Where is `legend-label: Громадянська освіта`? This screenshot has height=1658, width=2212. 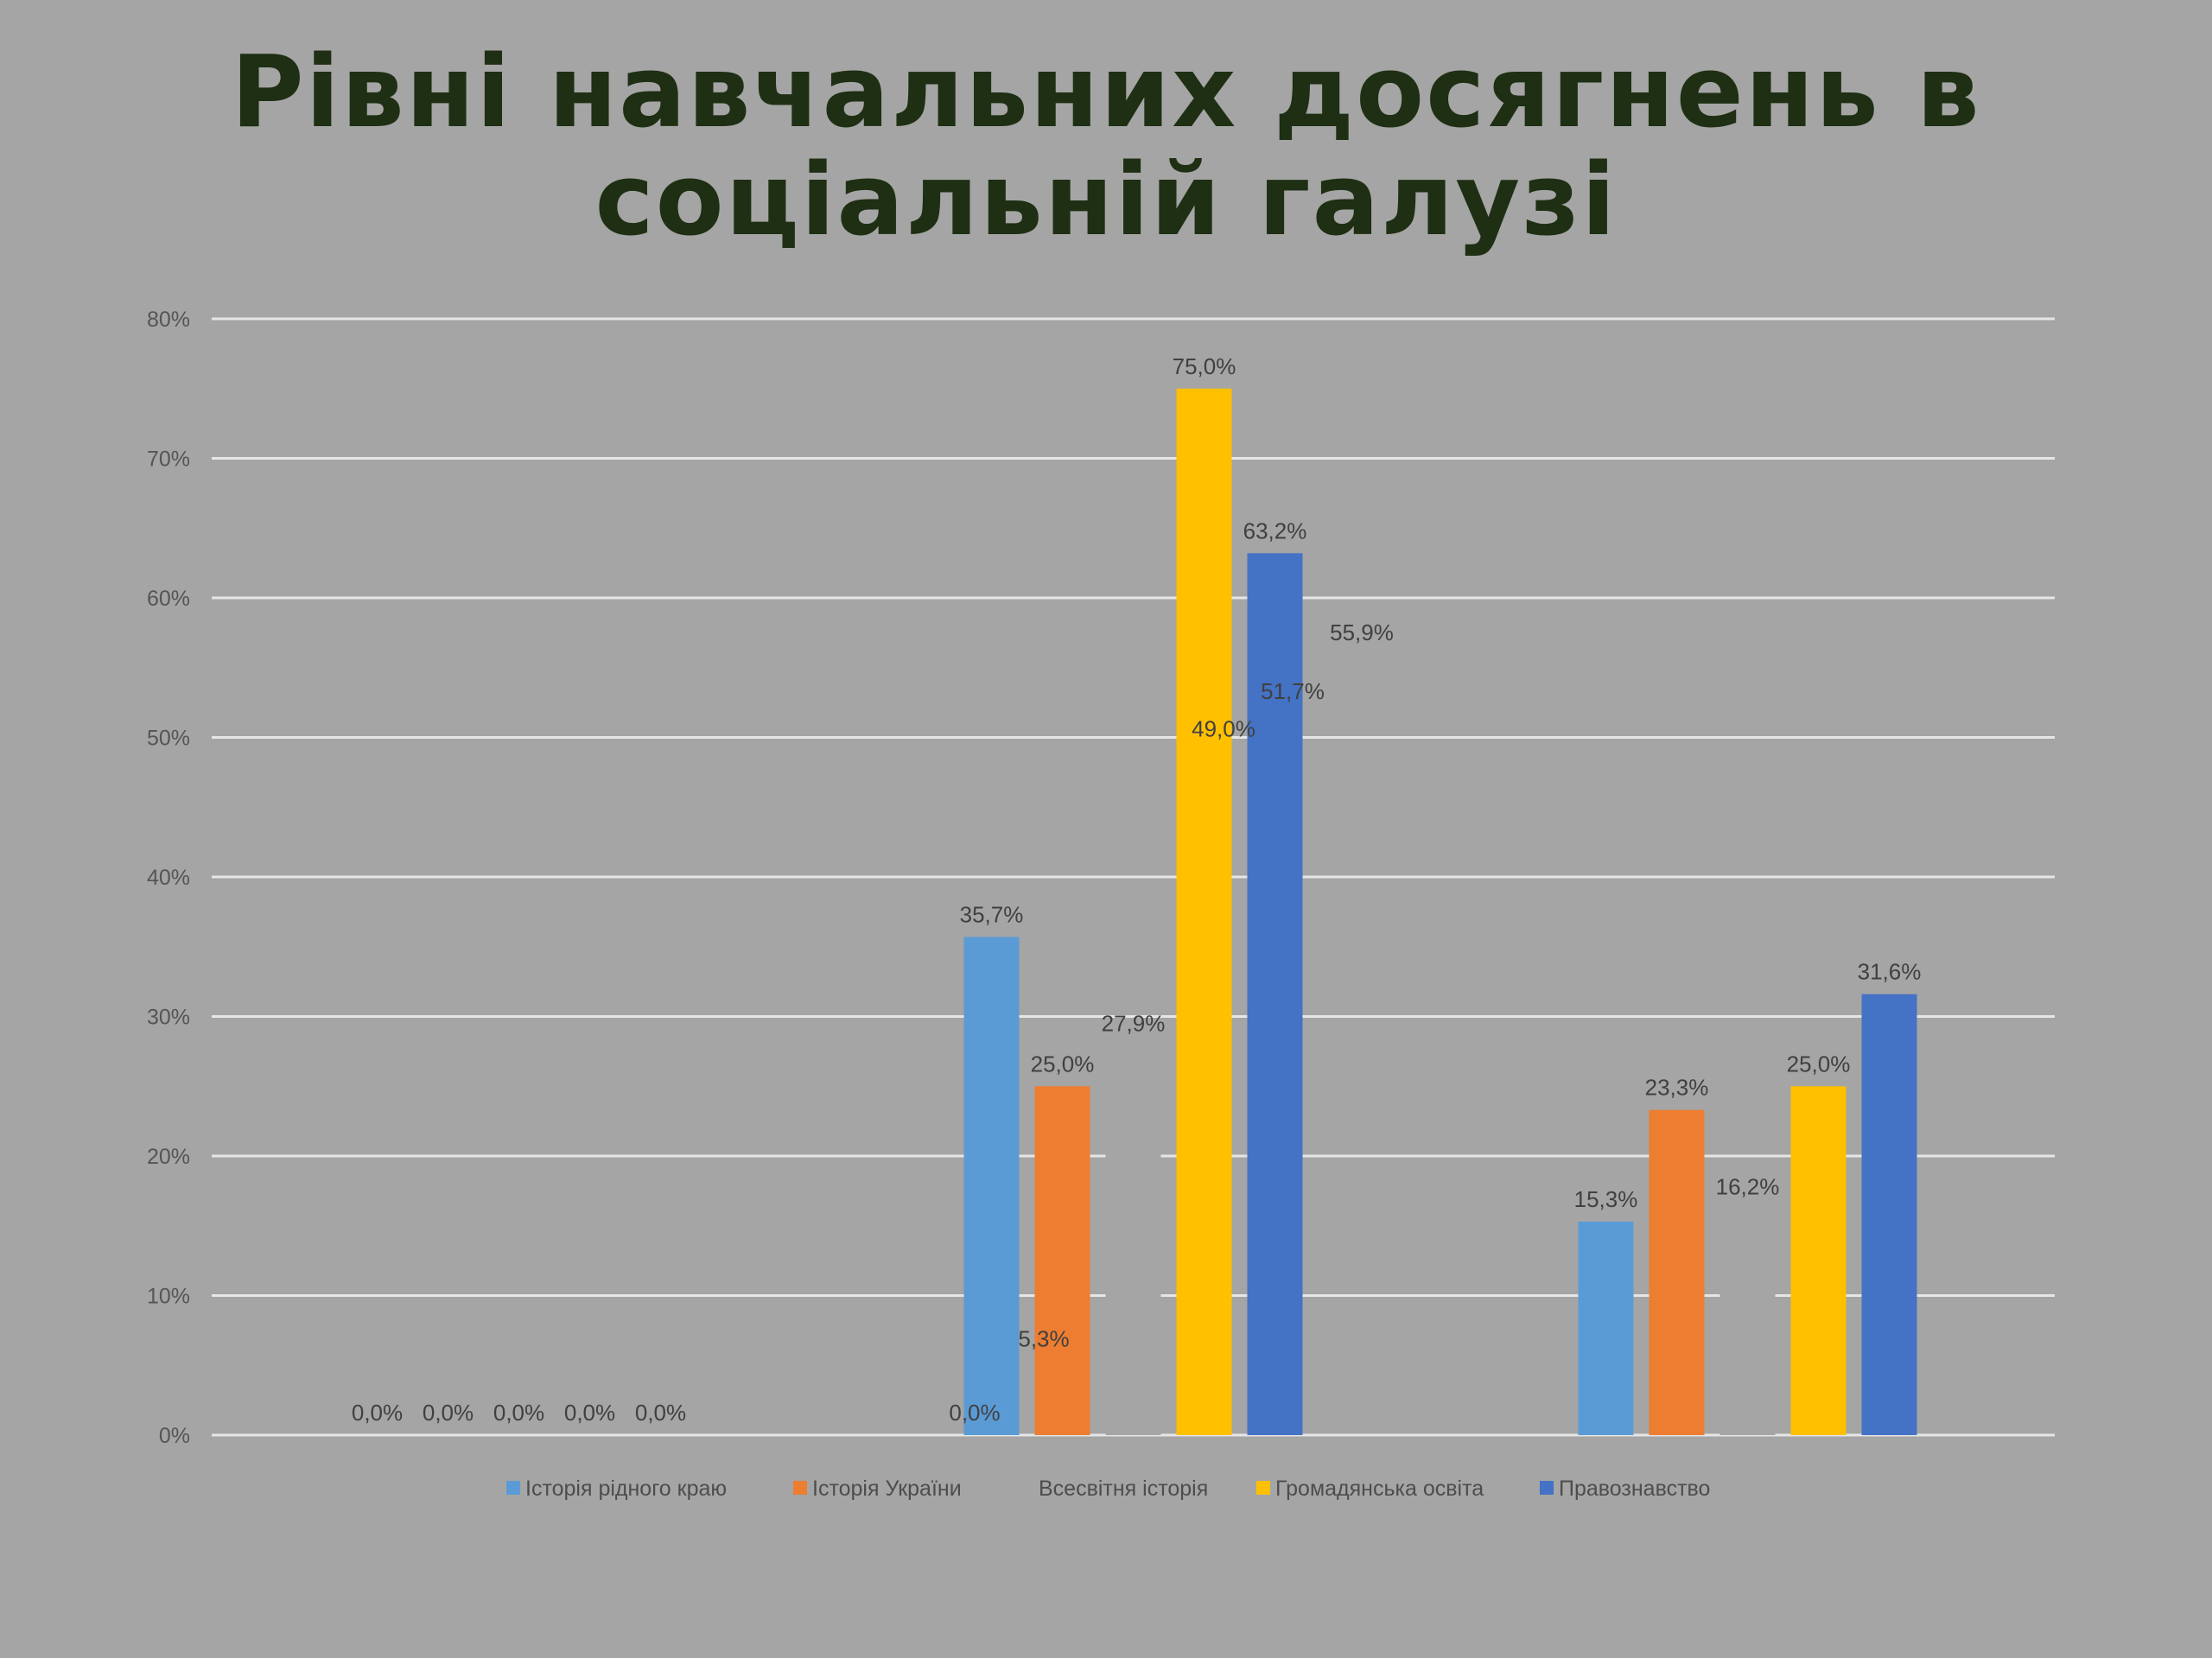 legend-label: Громадянська освіта is located at coordinates (1379, 1489).